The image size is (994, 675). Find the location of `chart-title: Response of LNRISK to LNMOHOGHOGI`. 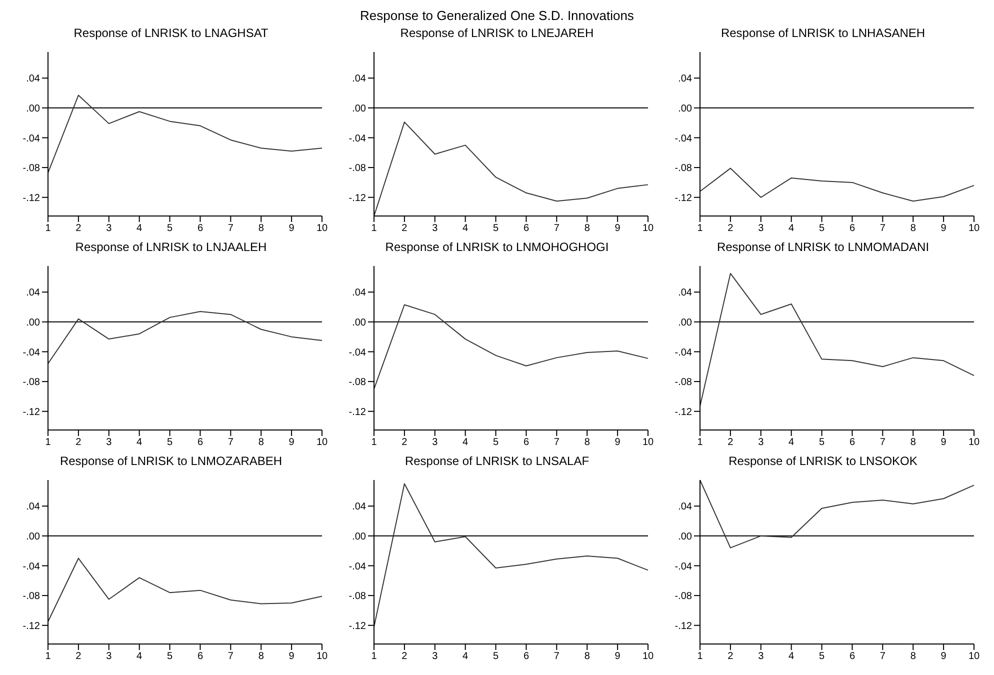

chart-title: Response of LNRISK to LNMOHOGHOGI is located at coordinates (497, 248).